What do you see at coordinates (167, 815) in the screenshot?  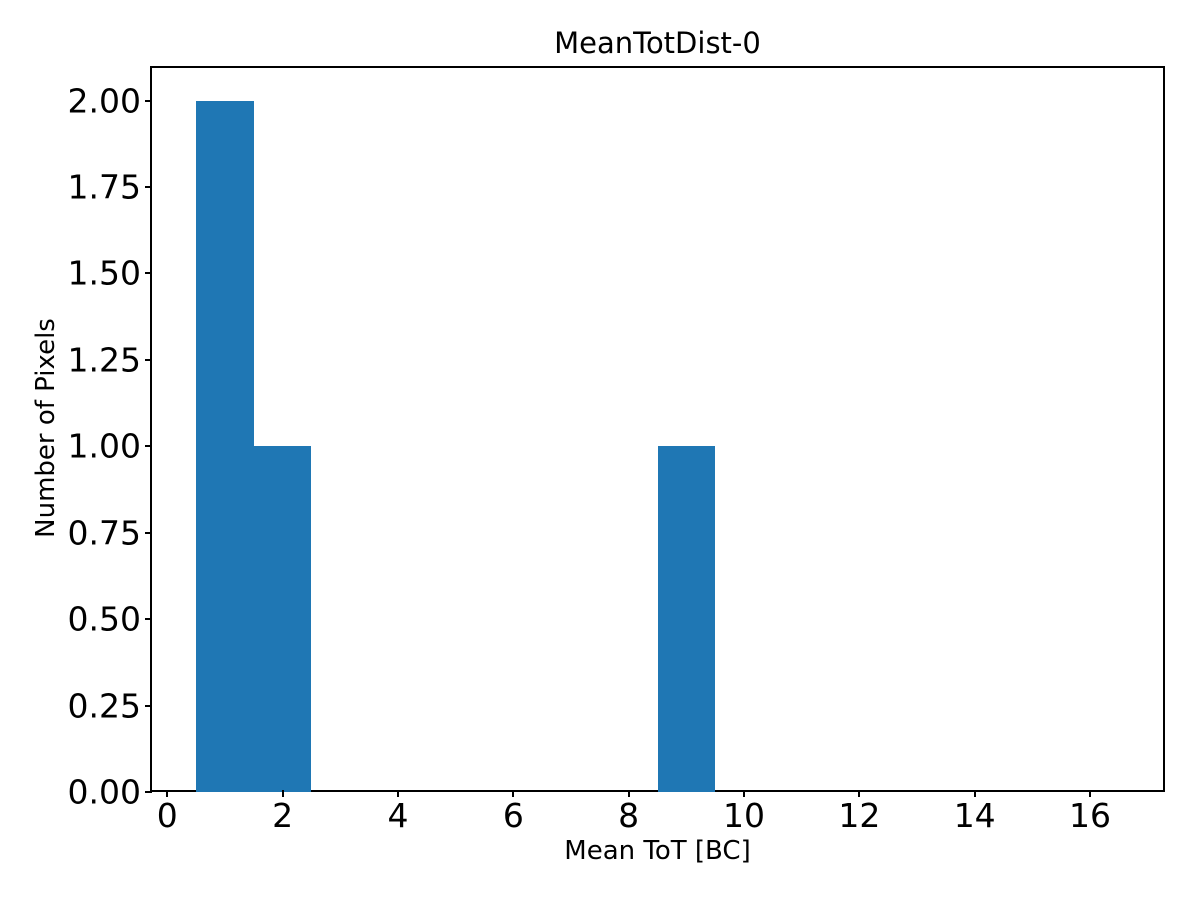 I see `x-tick-label: 0` at bounding box center [167, 815].